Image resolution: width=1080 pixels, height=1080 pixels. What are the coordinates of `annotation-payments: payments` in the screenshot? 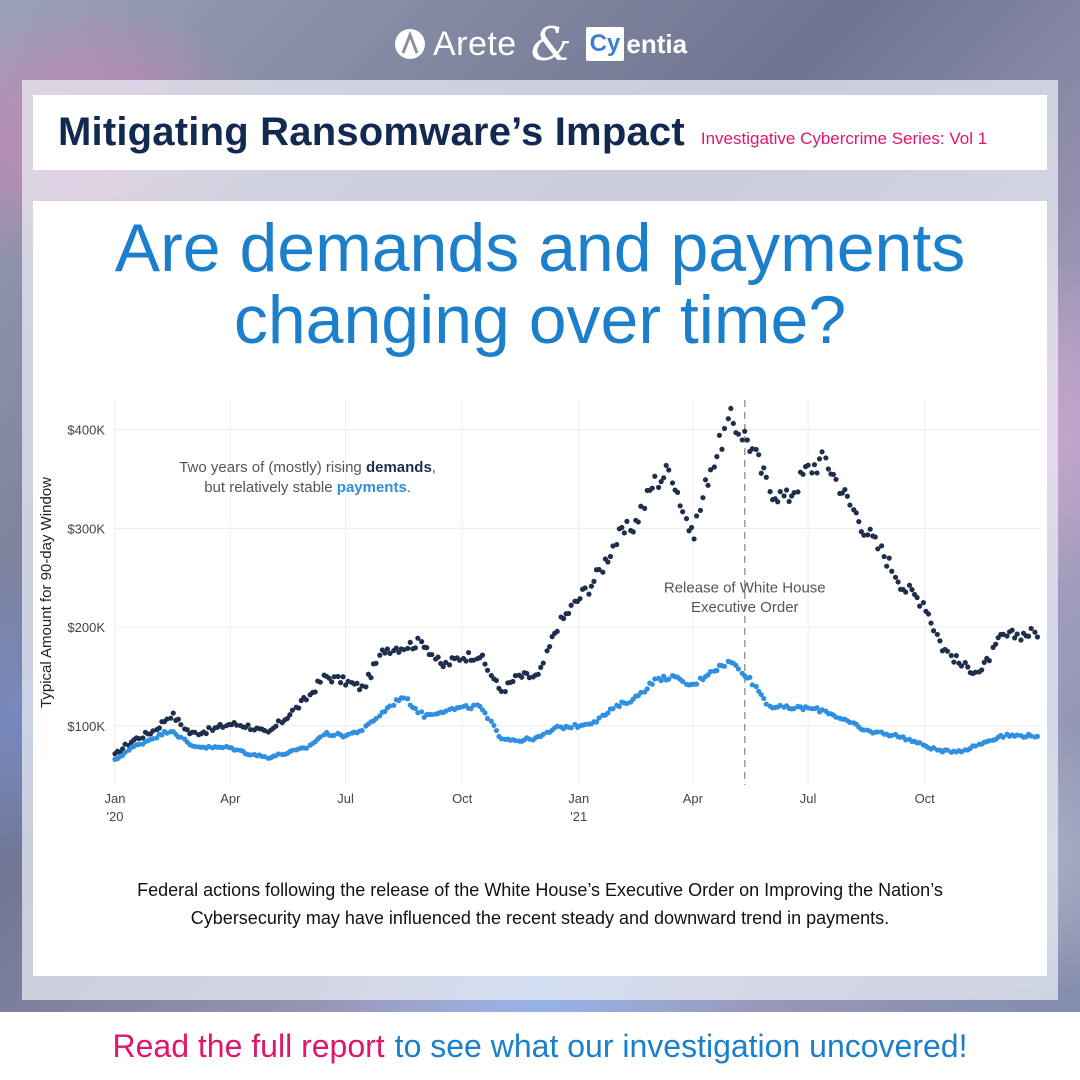 It's located at (372, 487).